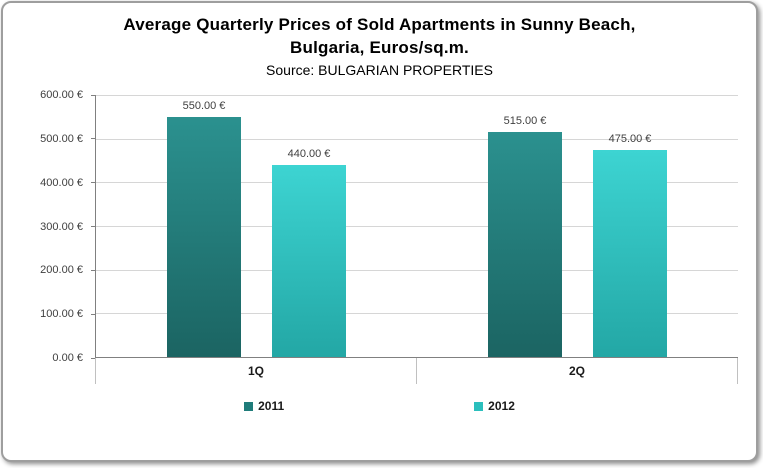 The width and height of the screenshot is (763, 468). Describe the element at coordinates (379, 406) in the screenshot. I see `legend: 2011 2012` at that location.